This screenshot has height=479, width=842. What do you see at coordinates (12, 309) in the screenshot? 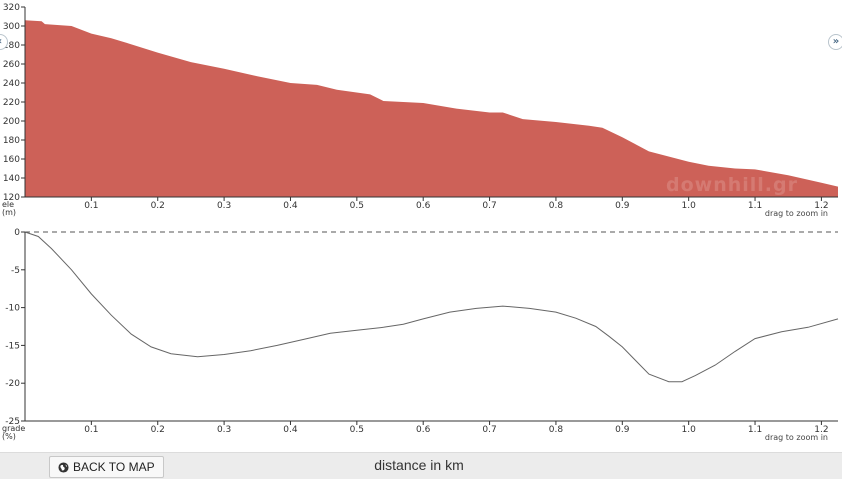
I see `y-tick-label: -10` at bounding box center [12, 309].